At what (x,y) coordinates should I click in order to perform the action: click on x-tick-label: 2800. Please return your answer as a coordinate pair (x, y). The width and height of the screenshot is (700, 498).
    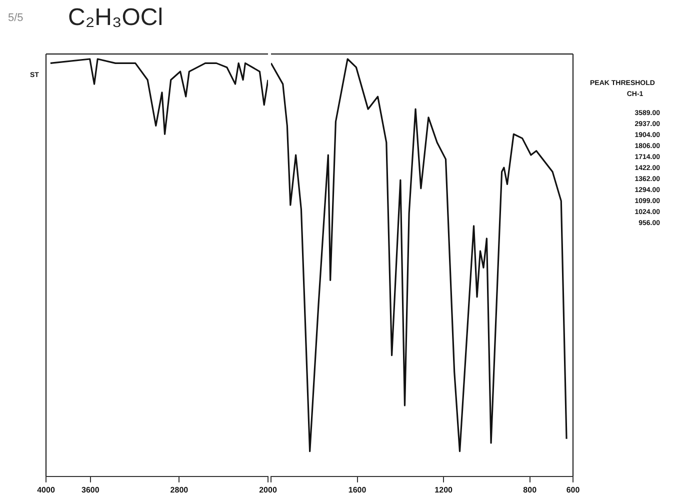
    Looking at the image, I should click on (179, 489).